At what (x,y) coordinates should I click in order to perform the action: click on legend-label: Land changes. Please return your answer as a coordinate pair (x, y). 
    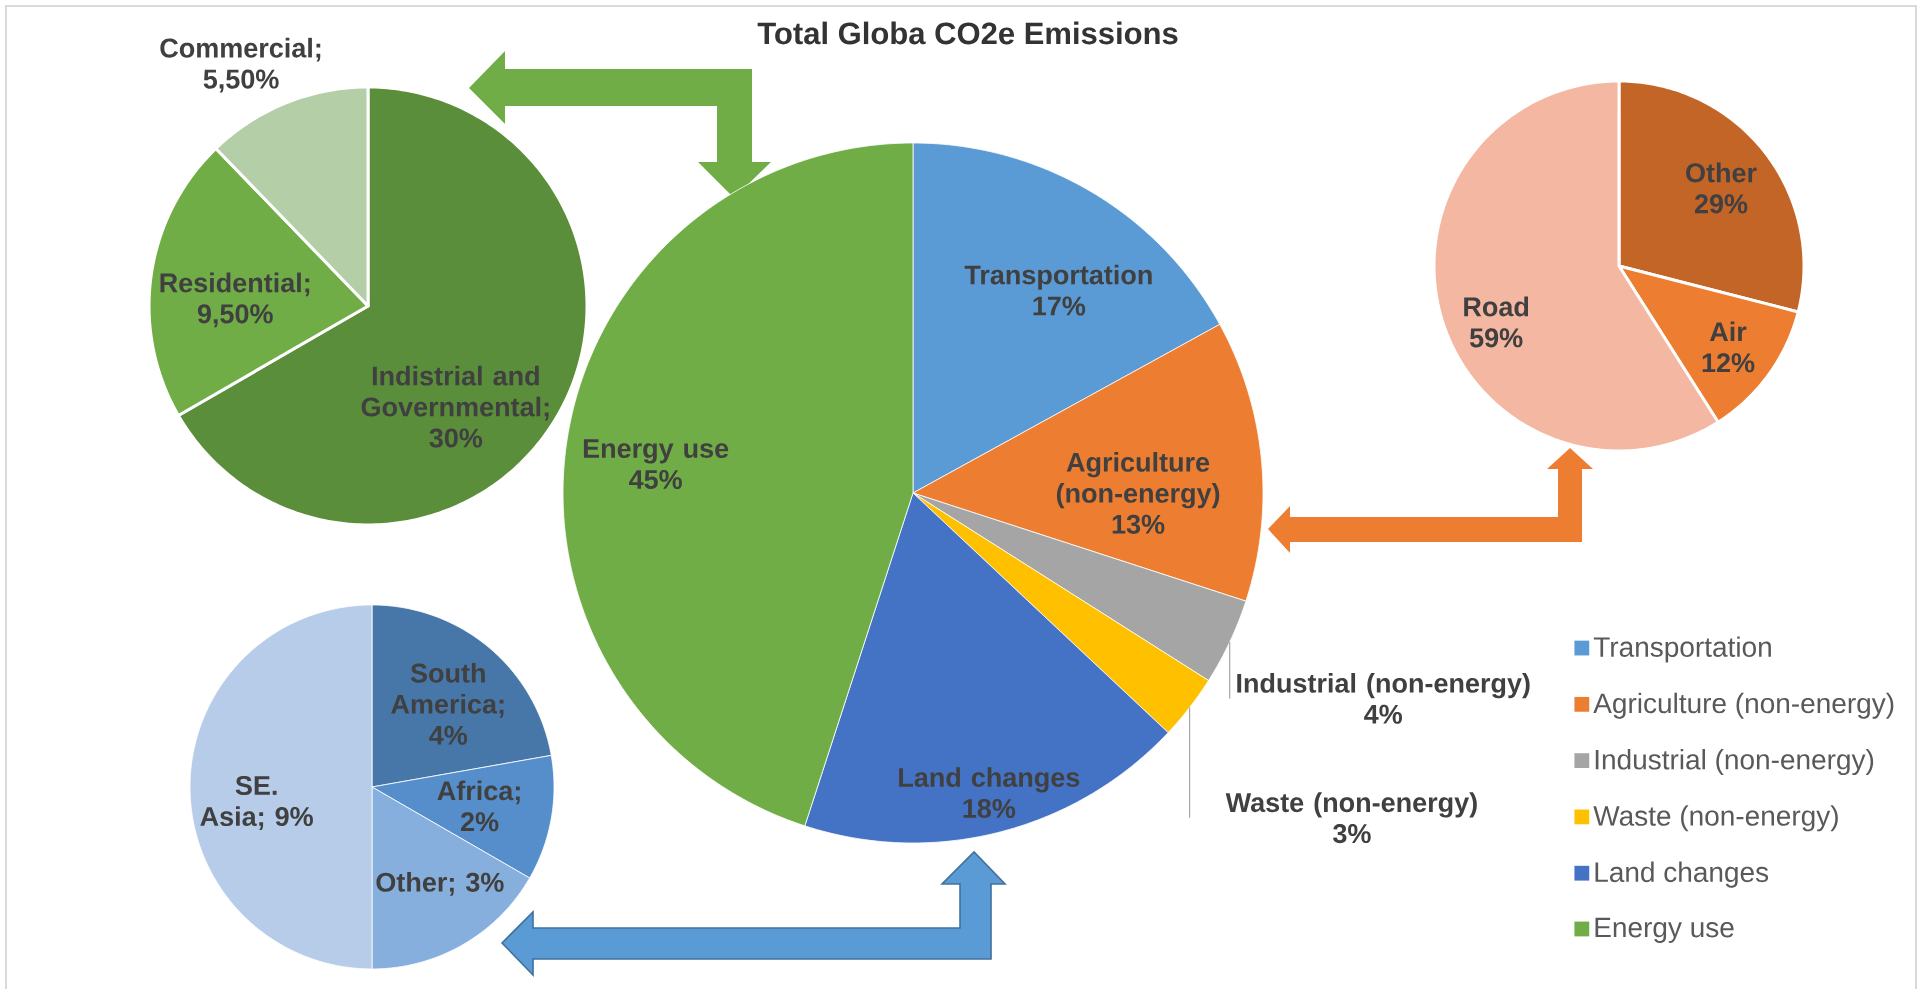
    Looking at the image, I should click on (1682, 874).